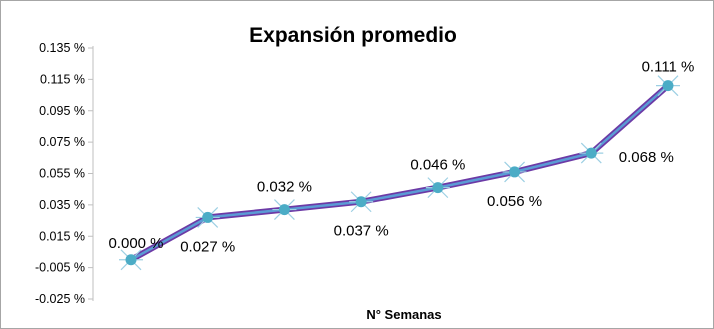 This screenshot has height=329, width=714. I want to click on y-tick-label: 0.075 %, so click(62, 142).